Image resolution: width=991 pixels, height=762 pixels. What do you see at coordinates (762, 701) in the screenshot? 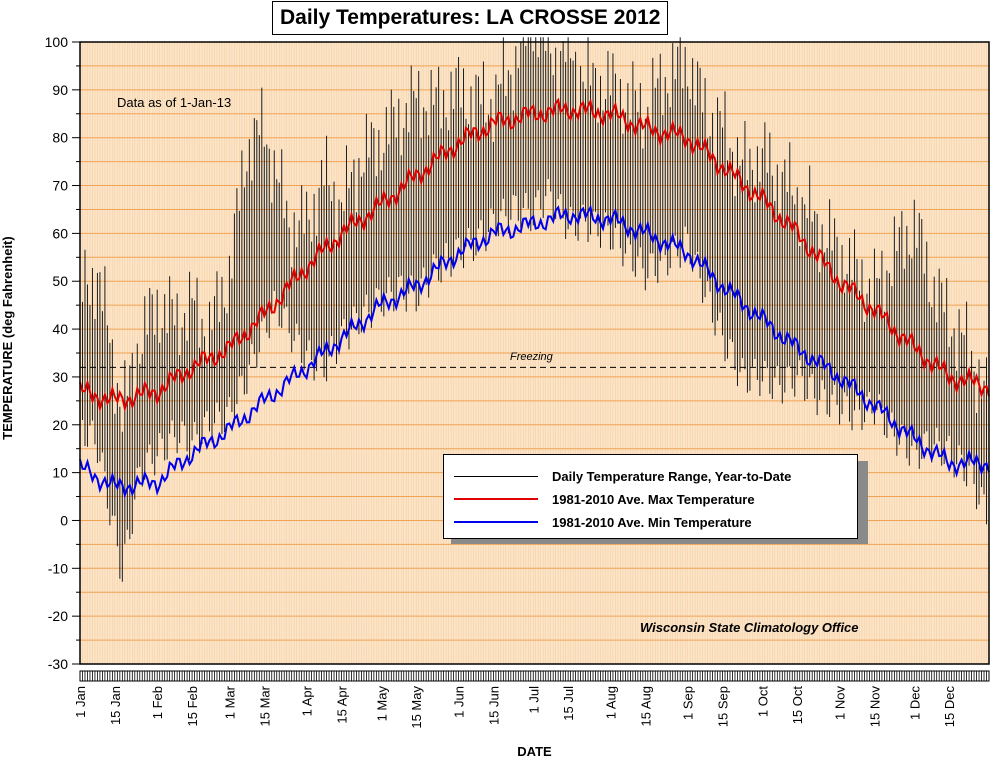
I see `x-tick-label: 1 Oct` at bounding box center [762, 701].